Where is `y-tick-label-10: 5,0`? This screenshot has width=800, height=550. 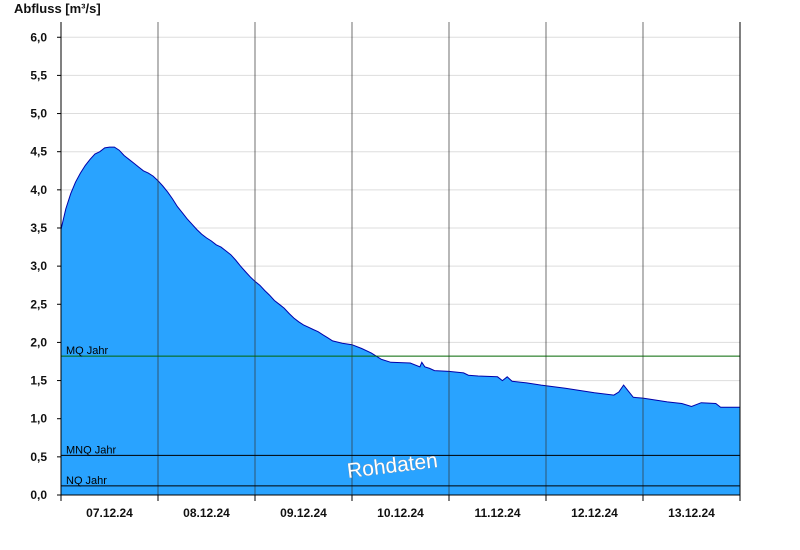
y-tick-label-10: 5,0 is located at coordinates (38, 114).